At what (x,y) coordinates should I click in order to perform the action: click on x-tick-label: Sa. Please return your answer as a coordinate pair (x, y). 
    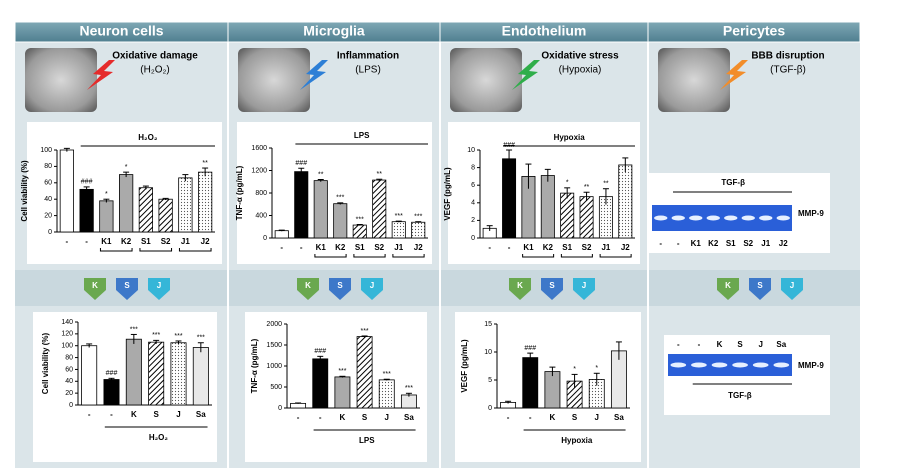
    Looking at the image, I should click on (619, 417).